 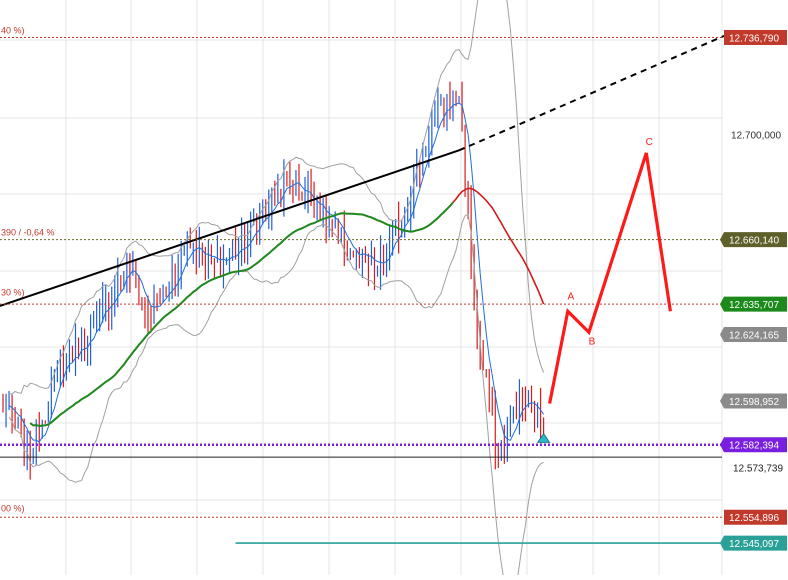 I want to click on wave-label: A, so click(x=570, y=296).